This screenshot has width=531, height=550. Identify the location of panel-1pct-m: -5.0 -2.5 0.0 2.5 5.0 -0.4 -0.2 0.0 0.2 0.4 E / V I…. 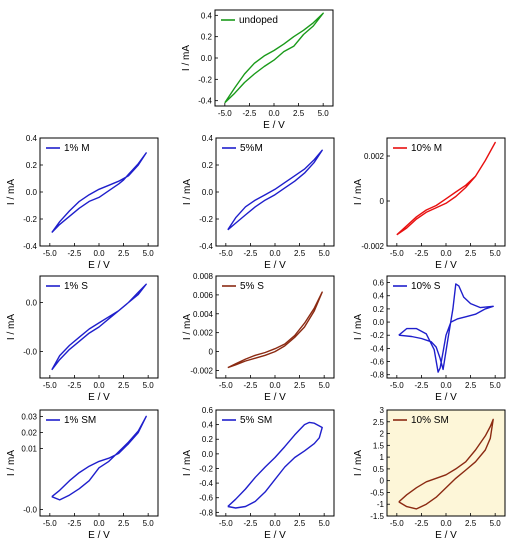
(82, 202).